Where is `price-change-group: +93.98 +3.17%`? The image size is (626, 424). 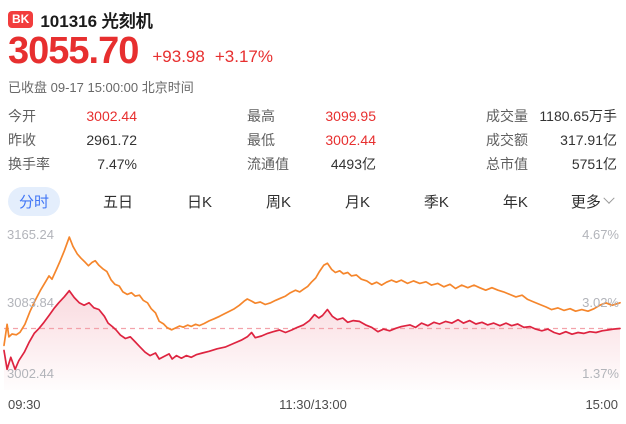 price-change-group: +93.98 +3.17% is located at coordinates (212, 57).